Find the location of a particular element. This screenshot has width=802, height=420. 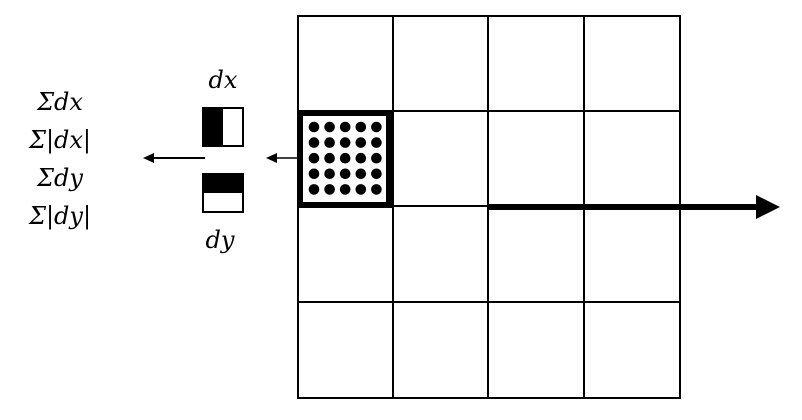

haar-dy-icon is located at coordinates (223, 193).